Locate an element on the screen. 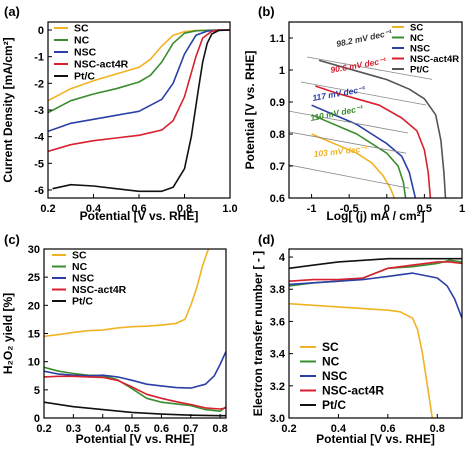  x-tick-label: 0 is located at coordinates (387, 209).